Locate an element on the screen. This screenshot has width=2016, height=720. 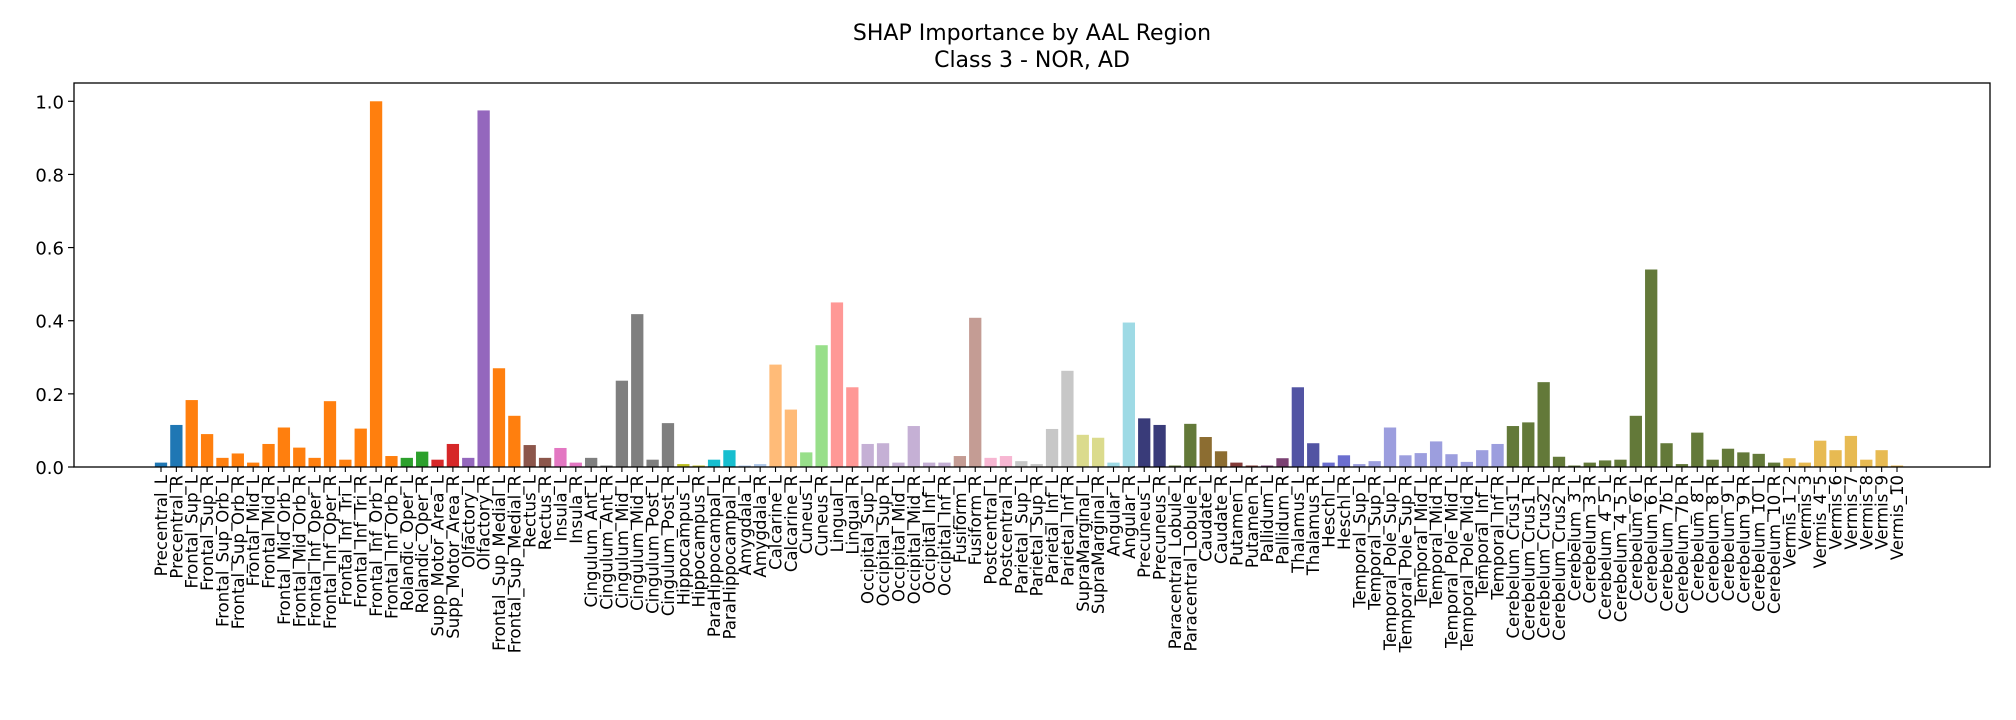
x-tick-label: Frontal_Mid_Orb_R is located at coordinates (300, 551).